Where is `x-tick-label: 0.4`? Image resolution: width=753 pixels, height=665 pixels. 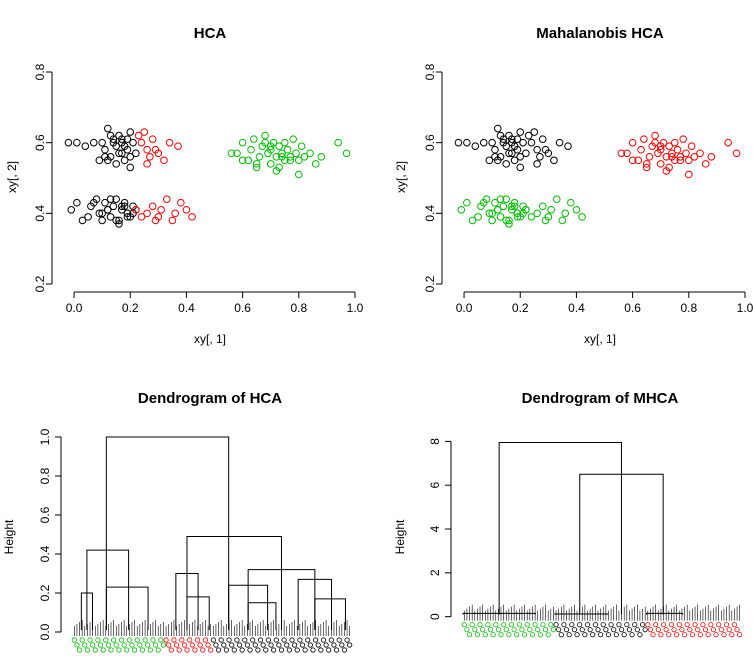 x-tick-label: 0.4 is located at coordinates (186, 308).